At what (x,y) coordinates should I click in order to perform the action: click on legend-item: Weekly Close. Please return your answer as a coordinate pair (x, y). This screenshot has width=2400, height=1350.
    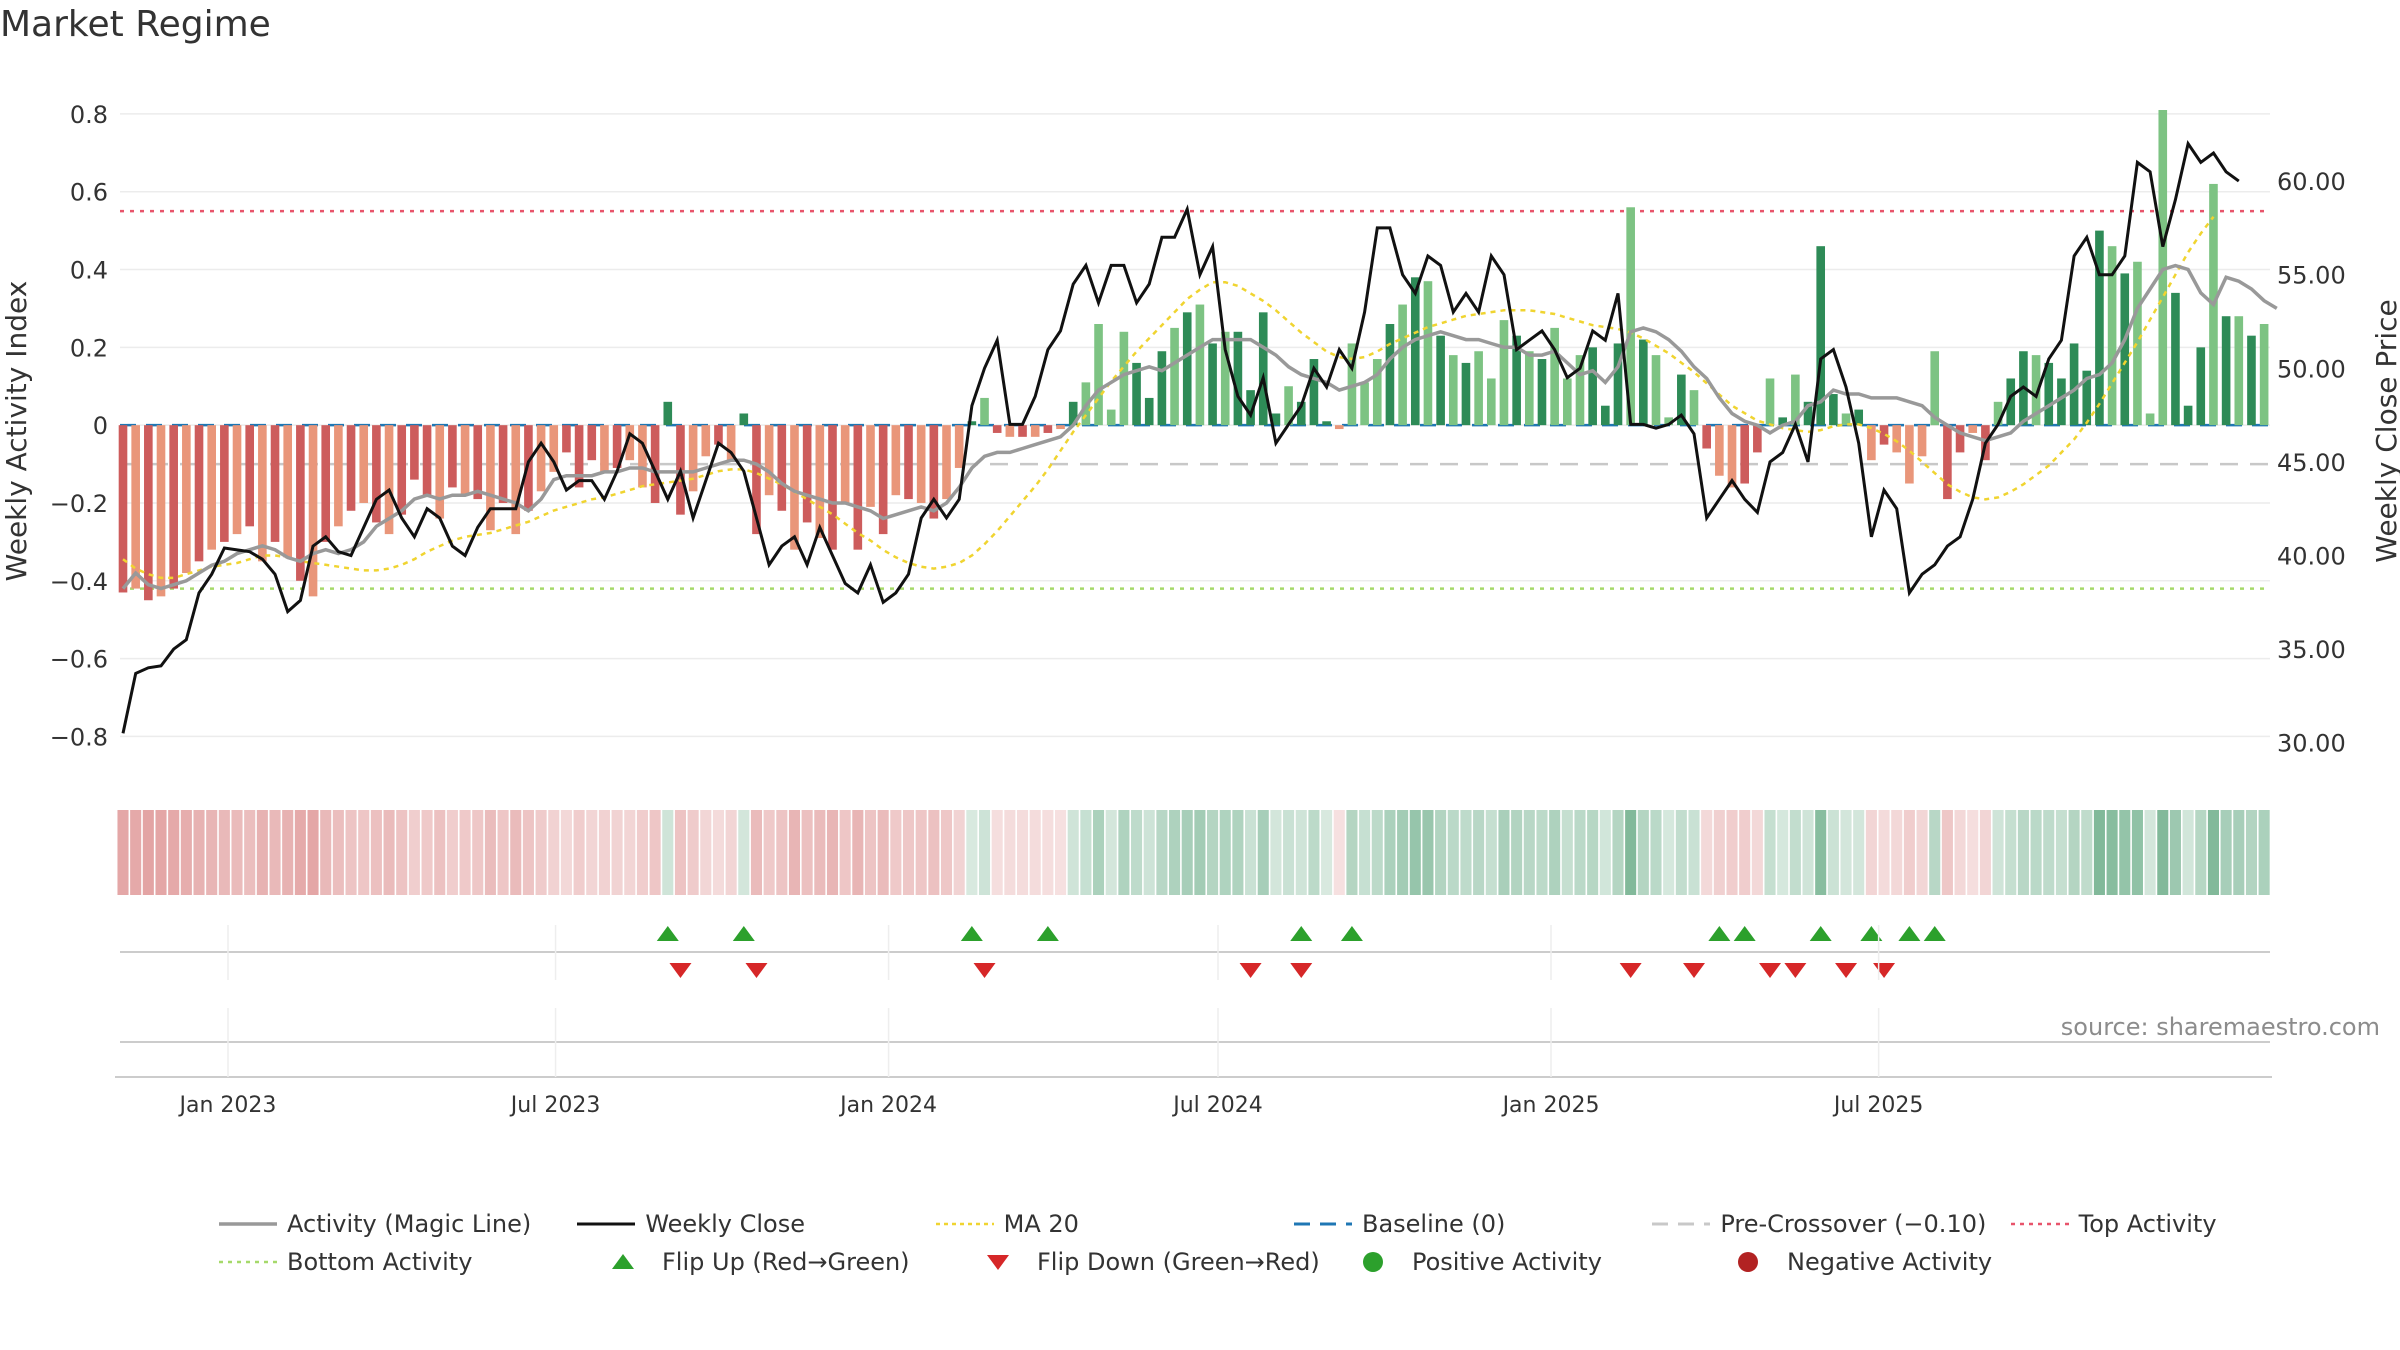
    Looking at the image, I should click on (752, 1224).